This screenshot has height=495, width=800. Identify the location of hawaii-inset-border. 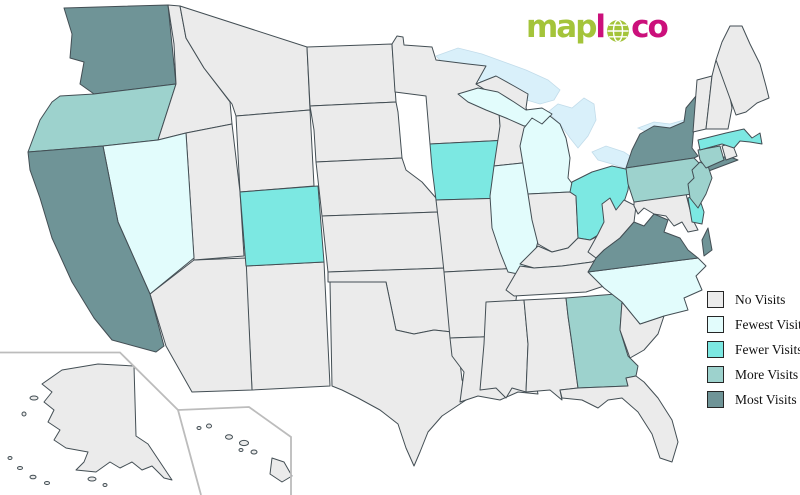
(234, 450).